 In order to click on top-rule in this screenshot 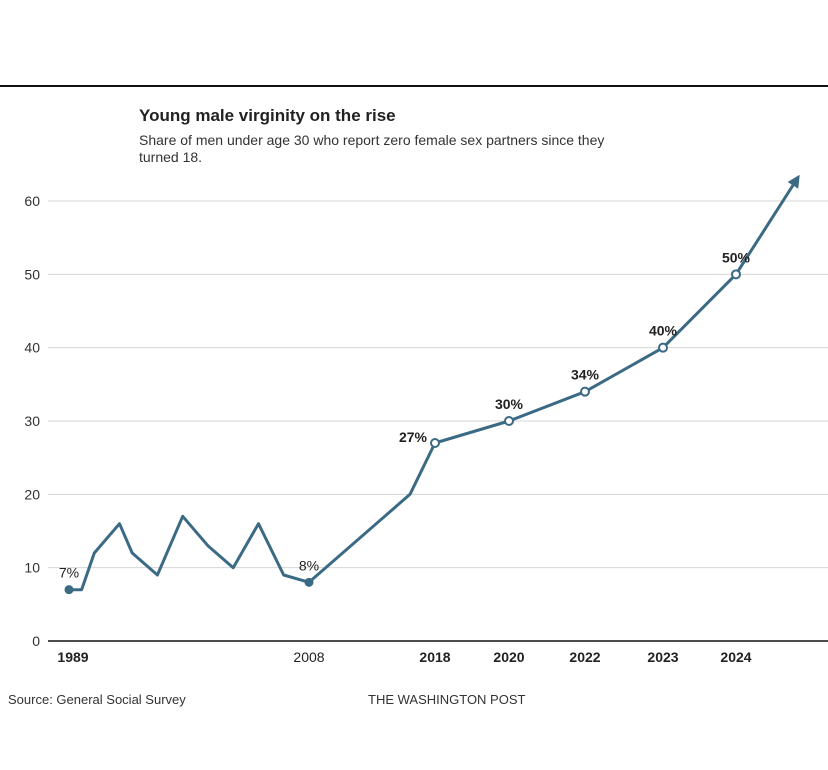, I will do `click(414, 86)`.